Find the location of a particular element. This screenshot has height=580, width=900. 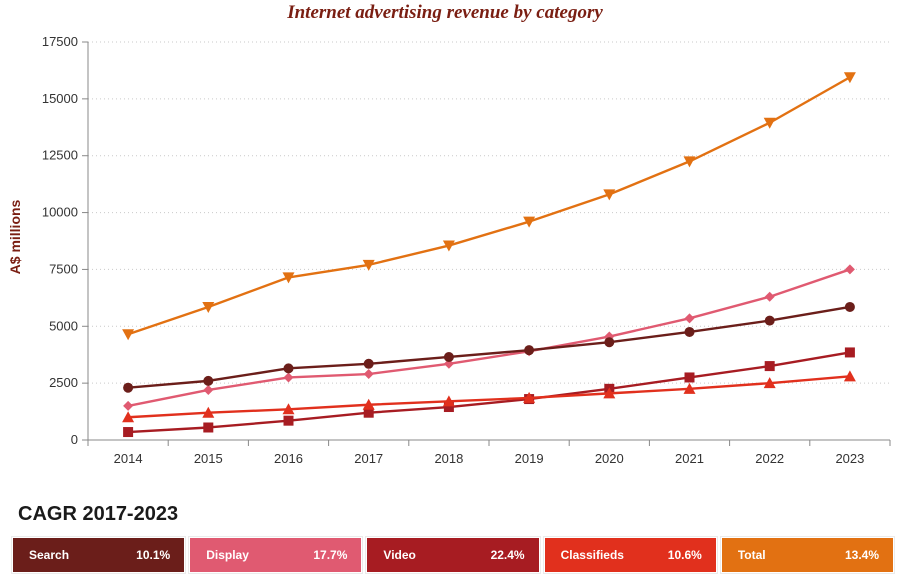

cagr-box-video: Video 22.4% is located at coordinates (453, 555).